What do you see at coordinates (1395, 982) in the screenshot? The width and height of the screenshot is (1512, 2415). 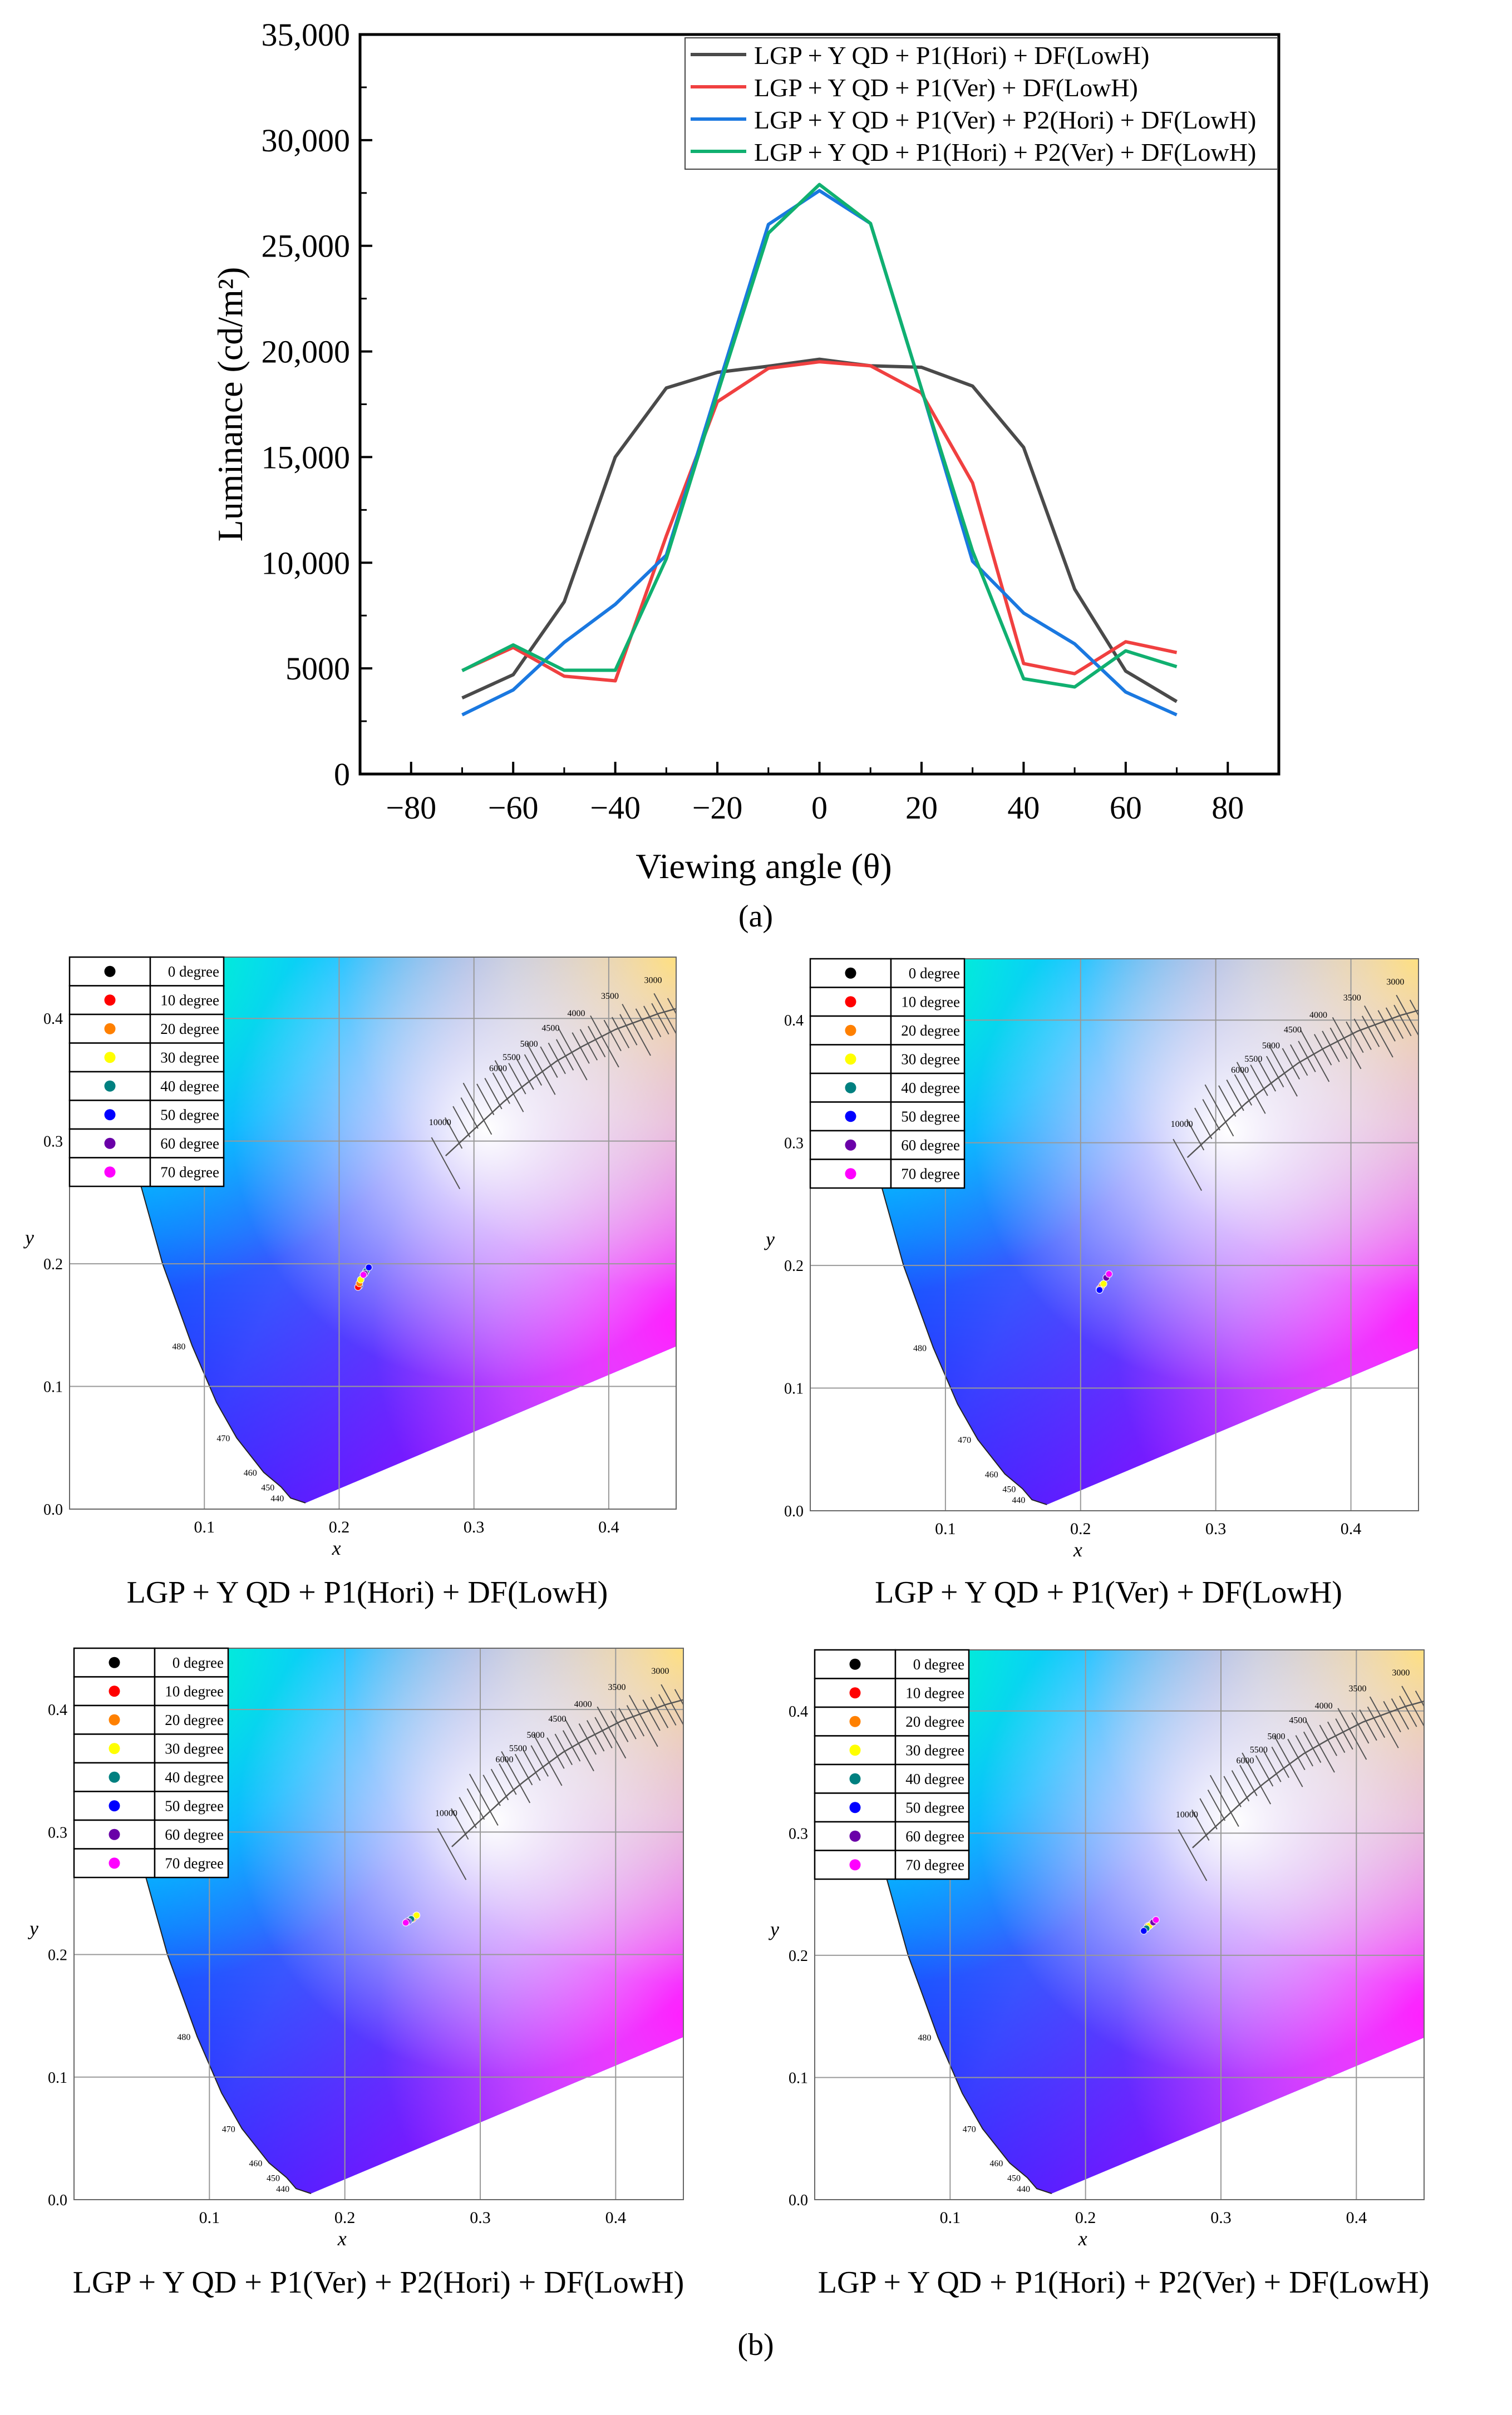 I see `cct-label: 3000` at bounding box center [1395, 982].